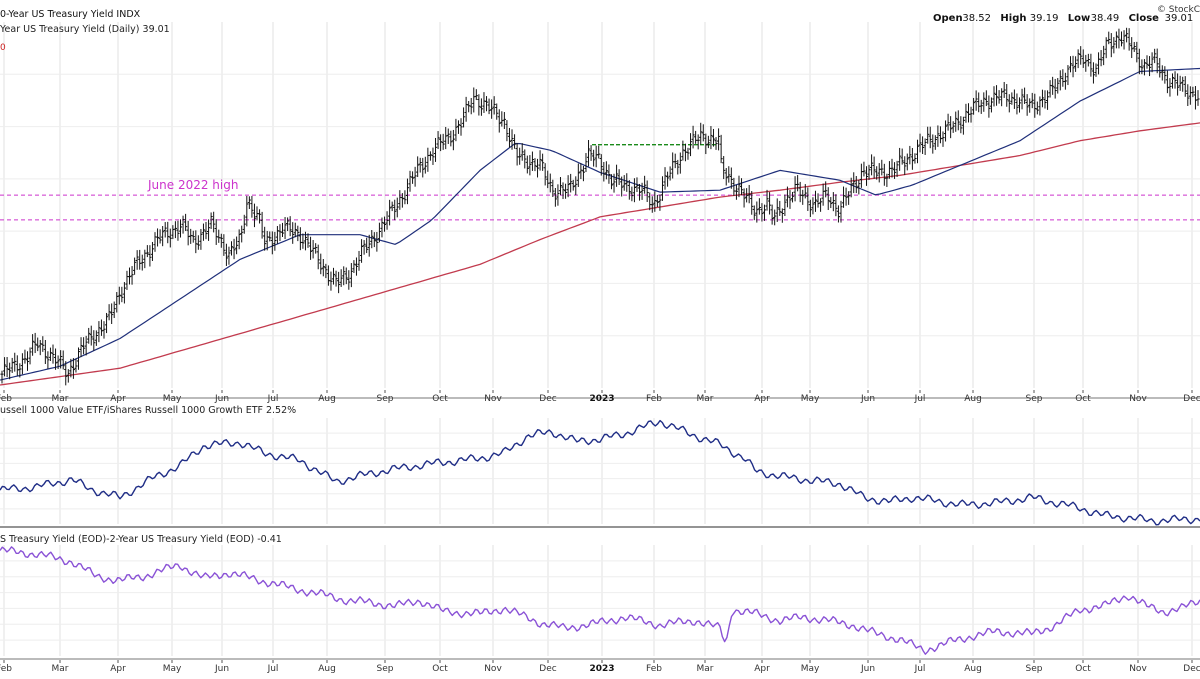 The width and height of the screenshot is (1200, 679). Describe the element at coordinates (948, 18) in the screenshot. I see `ohlc-open-label: Open` at that location.